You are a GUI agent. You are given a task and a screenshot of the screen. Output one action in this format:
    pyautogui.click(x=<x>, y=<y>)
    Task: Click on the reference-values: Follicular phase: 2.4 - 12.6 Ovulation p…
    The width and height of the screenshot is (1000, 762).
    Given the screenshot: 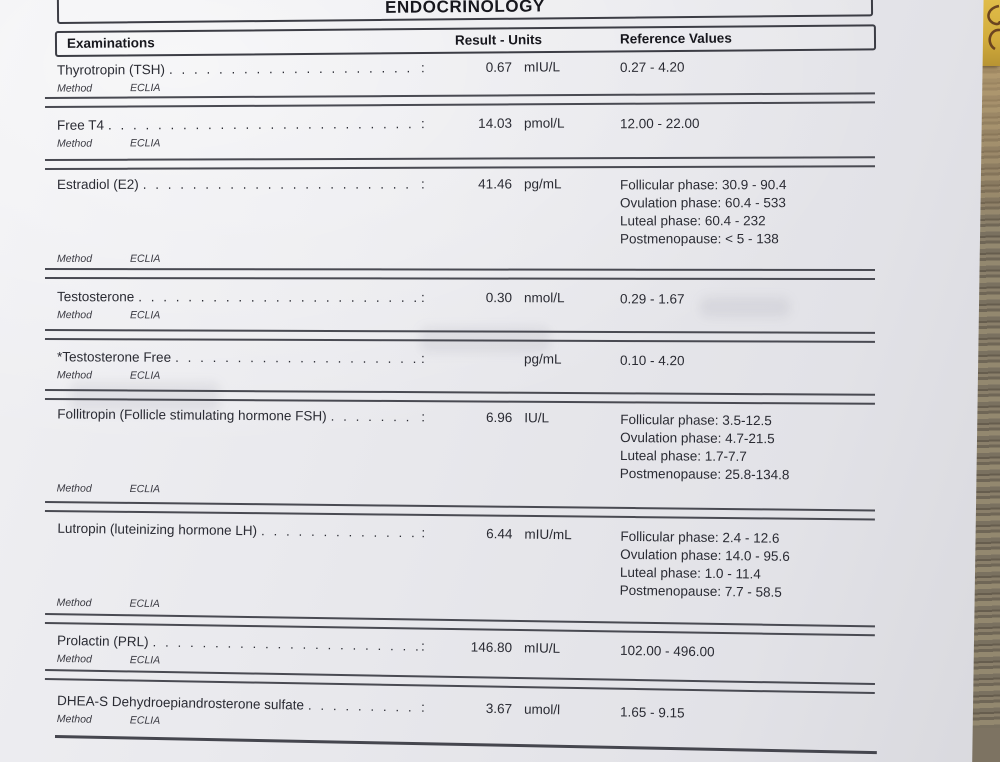 What is the action you would take?
    pyautogui.click(x=787, y=566)
    